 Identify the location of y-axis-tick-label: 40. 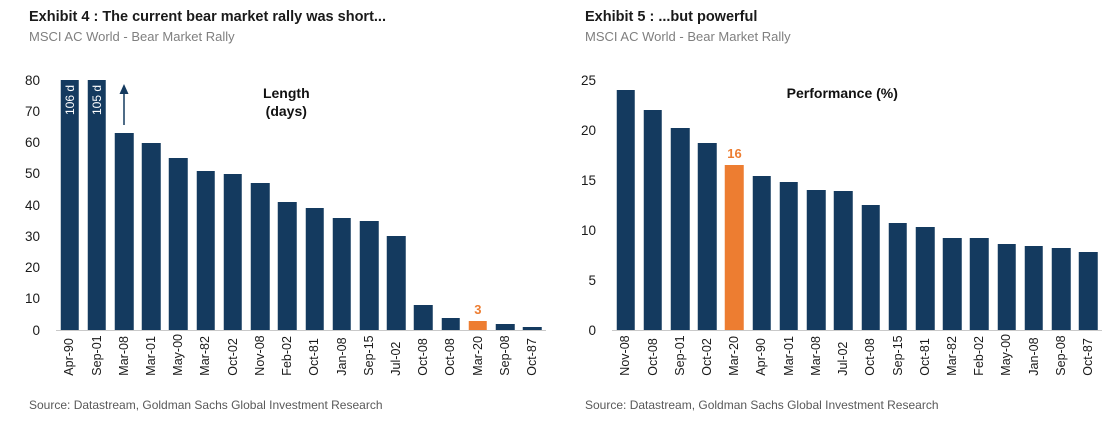
(32, 205).